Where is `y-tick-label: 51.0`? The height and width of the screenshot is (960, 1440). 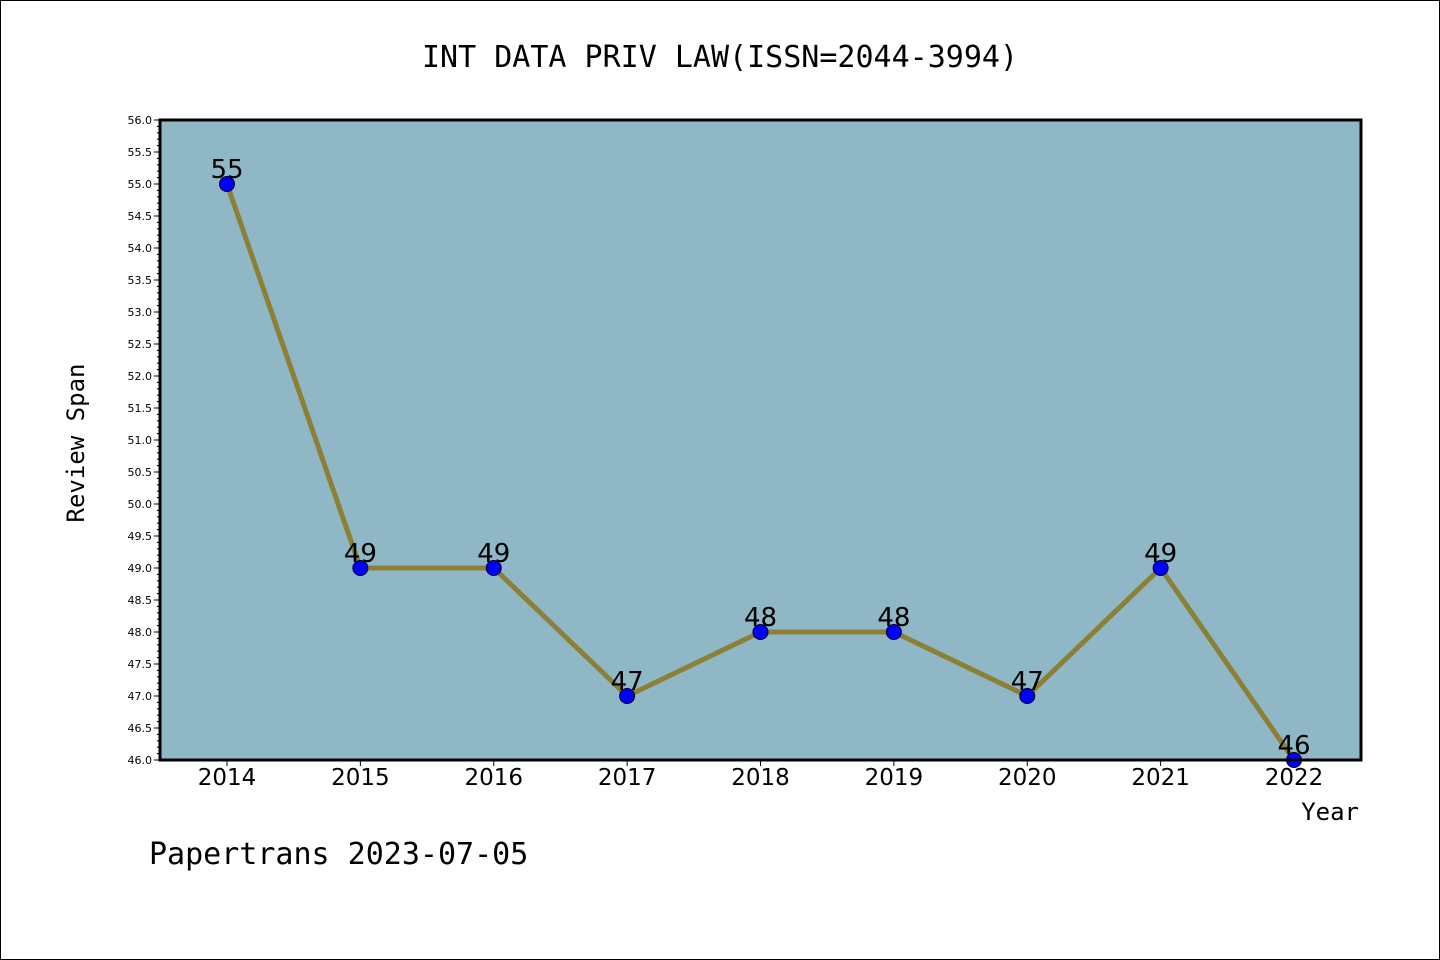
y-tick-label: 51.0 is located at coordinates (140, 440).